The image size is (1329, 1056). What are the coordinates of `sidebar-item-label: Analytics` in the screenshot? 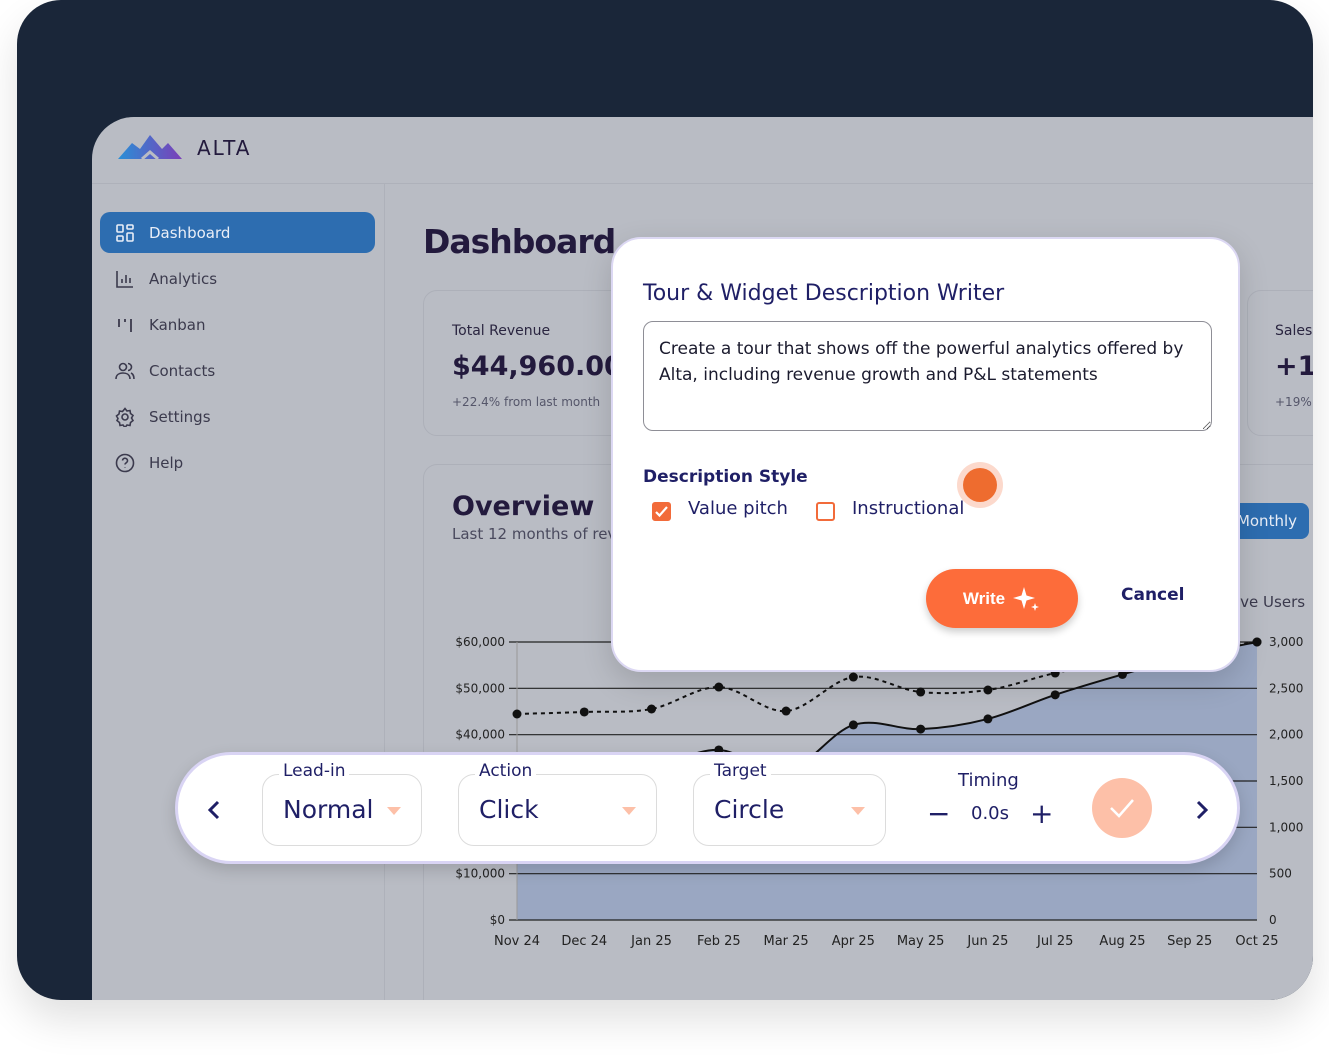 It's located at (183, 278).